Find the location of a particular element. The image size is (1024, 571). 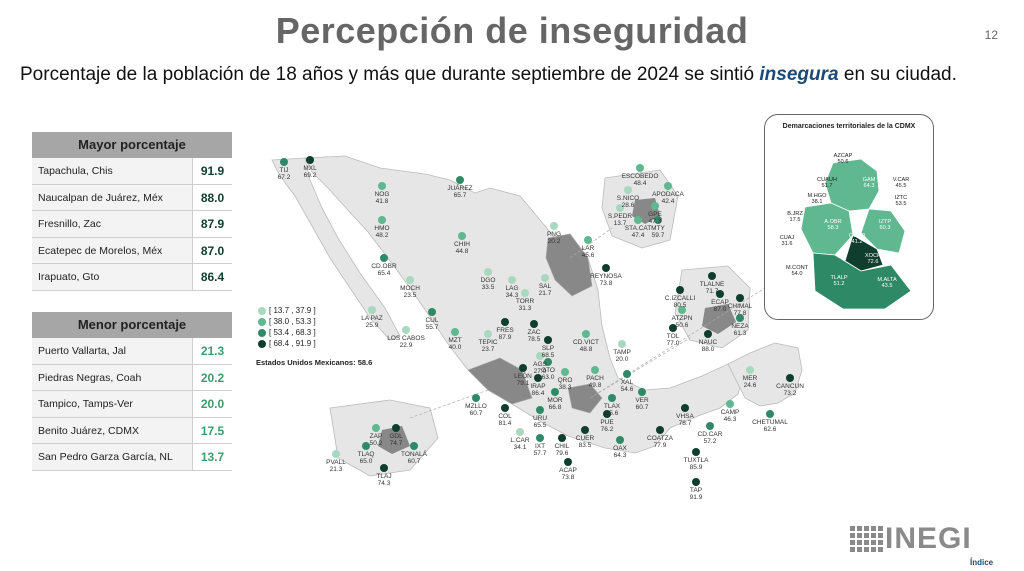

city-code: NEZA is located at coordinates (740, 326).